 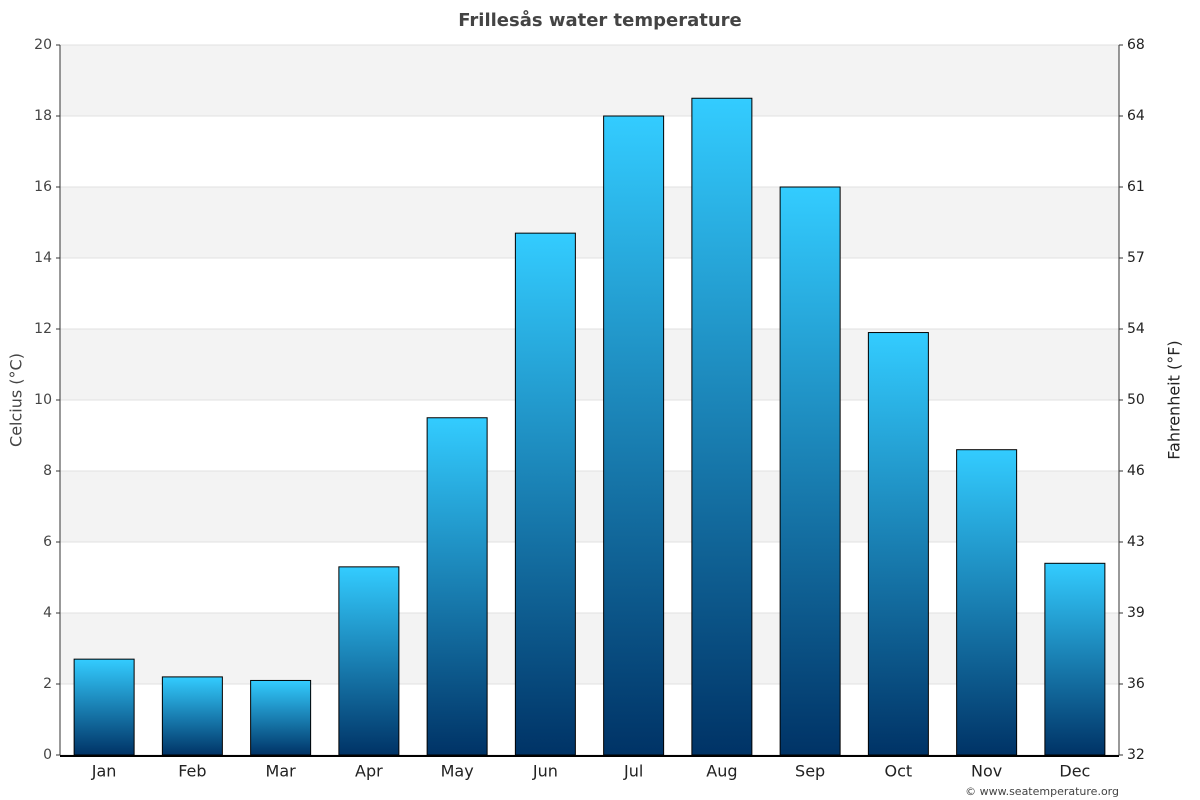 I want to click on y2-tick-label: 46, so click(x=1136, y=471).